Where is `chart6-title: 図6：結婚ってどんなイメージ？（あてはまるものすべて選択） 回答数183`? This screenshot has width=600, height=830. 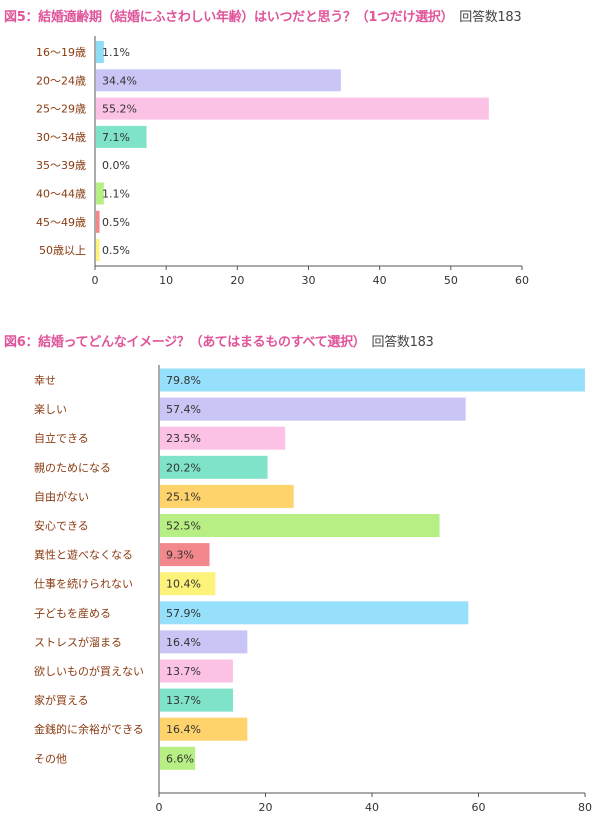
chart6-title: 図6：結婚ってどんなイメージ？（あてはまるものすべて選択） 回答数183 is located at coordinates (219, 340).